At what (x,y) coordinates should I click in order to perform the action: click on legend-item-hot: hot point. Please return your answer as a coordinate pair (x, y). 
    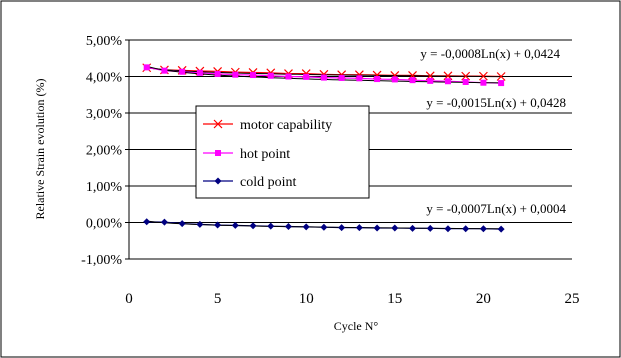
    Looking at the image, I should click on (246, 154).